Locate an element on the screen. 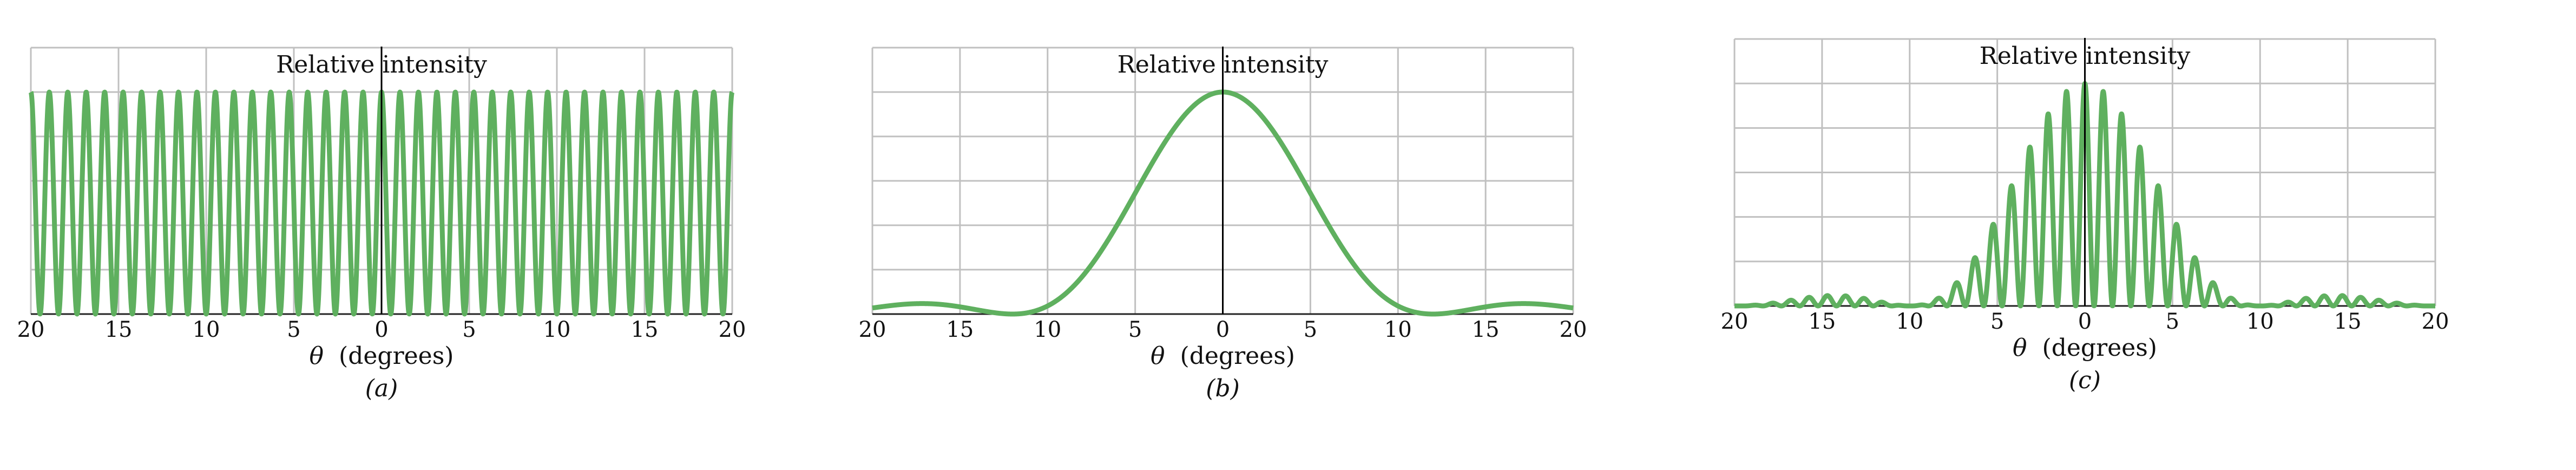 Image resolution: width=2576 pixels, height=470 pixels. panel-c-x-axis-label: θ (degrees) is located at coordinates (2085, 348).